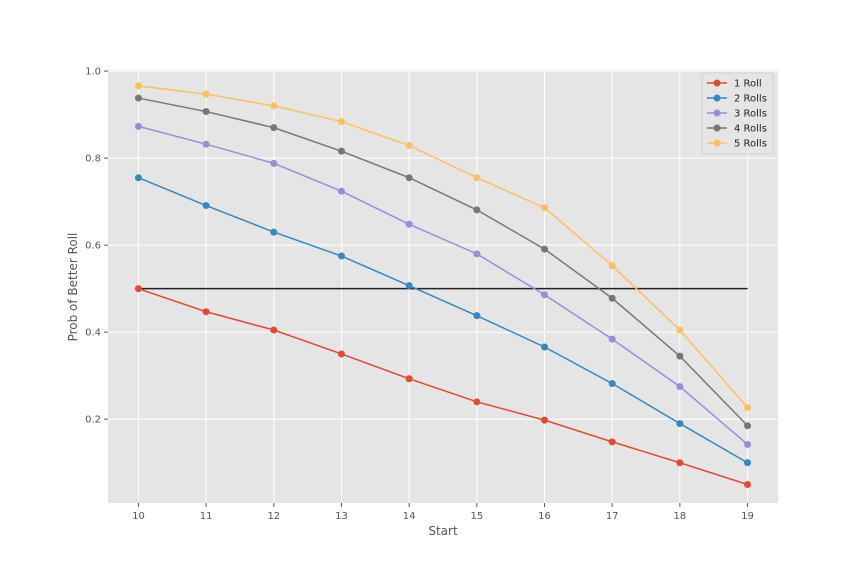 The height and width of the screenshot is (576, 864). Describe the element at coordinates (409, 516) in the screenshot. I see `x-tick-label: 14` at that location.